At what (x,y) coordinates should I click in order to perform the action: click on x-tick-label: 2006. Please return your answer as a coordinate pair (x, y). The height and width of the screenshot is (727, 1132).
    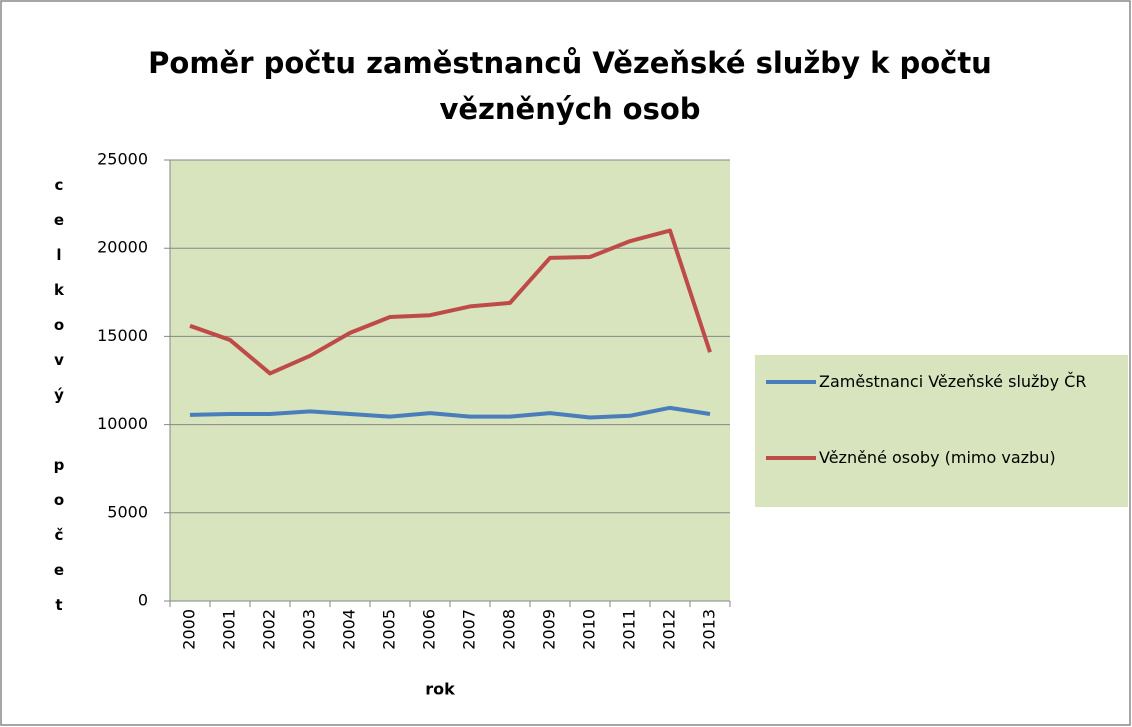
    Looking at the image, I should click on (429, 629).